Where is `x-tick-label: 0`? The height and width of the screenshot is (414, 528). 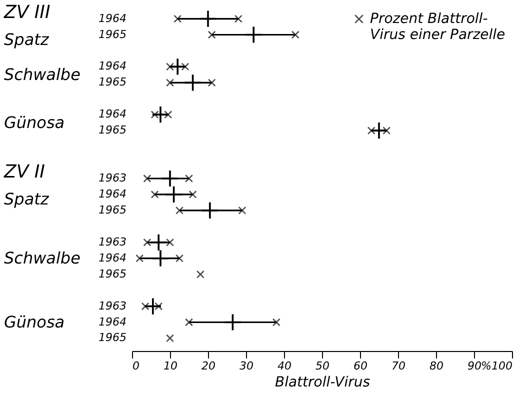
x-tick-label: 0 is located at coordinates (136, 366).